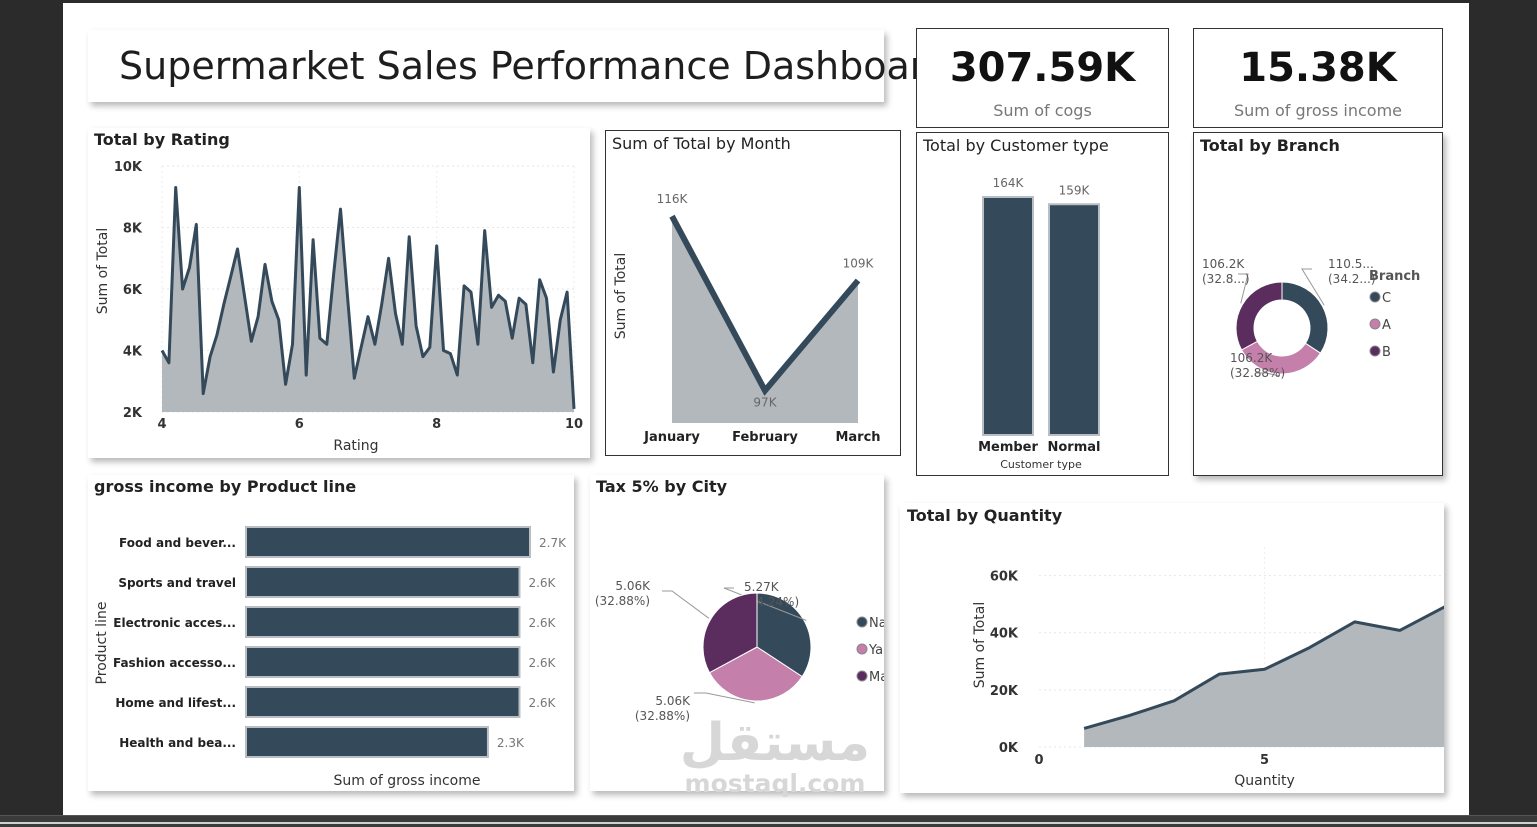  I want to click on window-bottom-line, so click(768, 823).